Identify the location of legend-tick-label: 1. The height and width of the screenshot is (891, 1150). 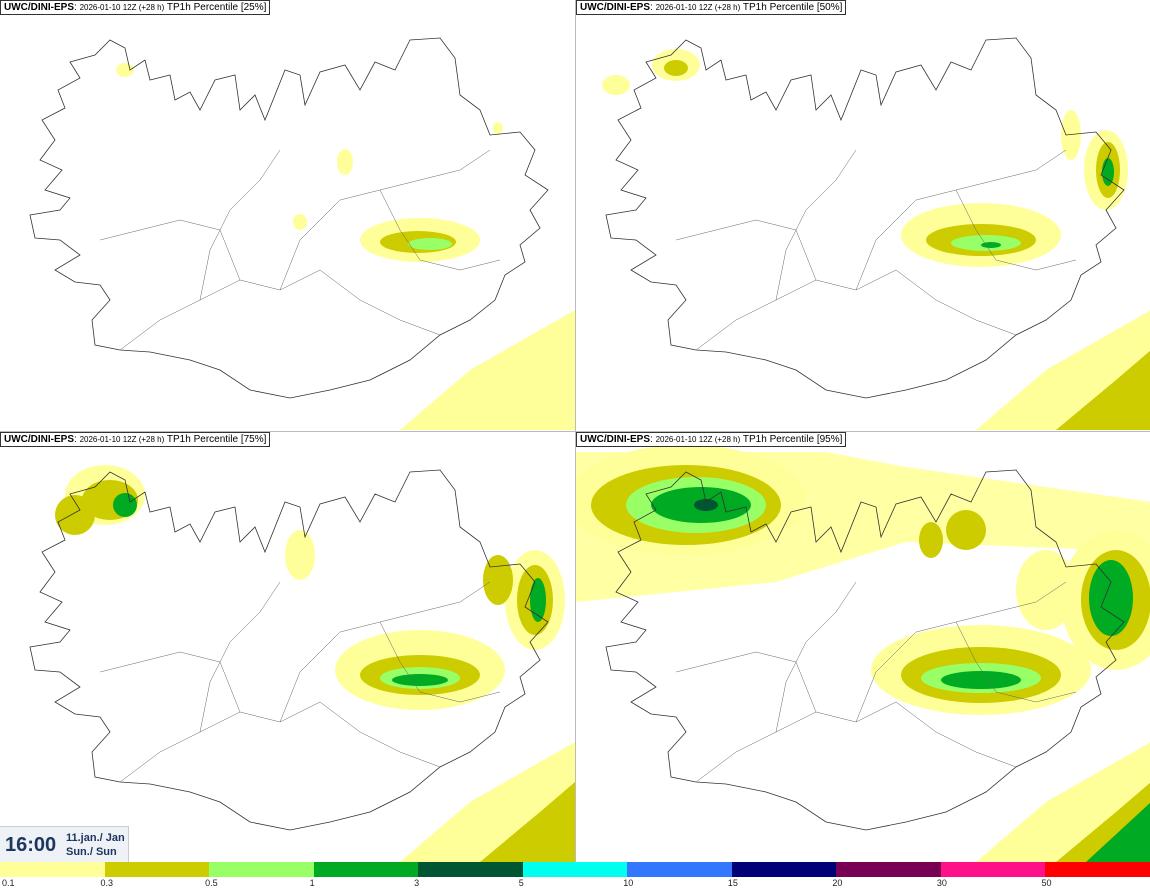
(312, 883).